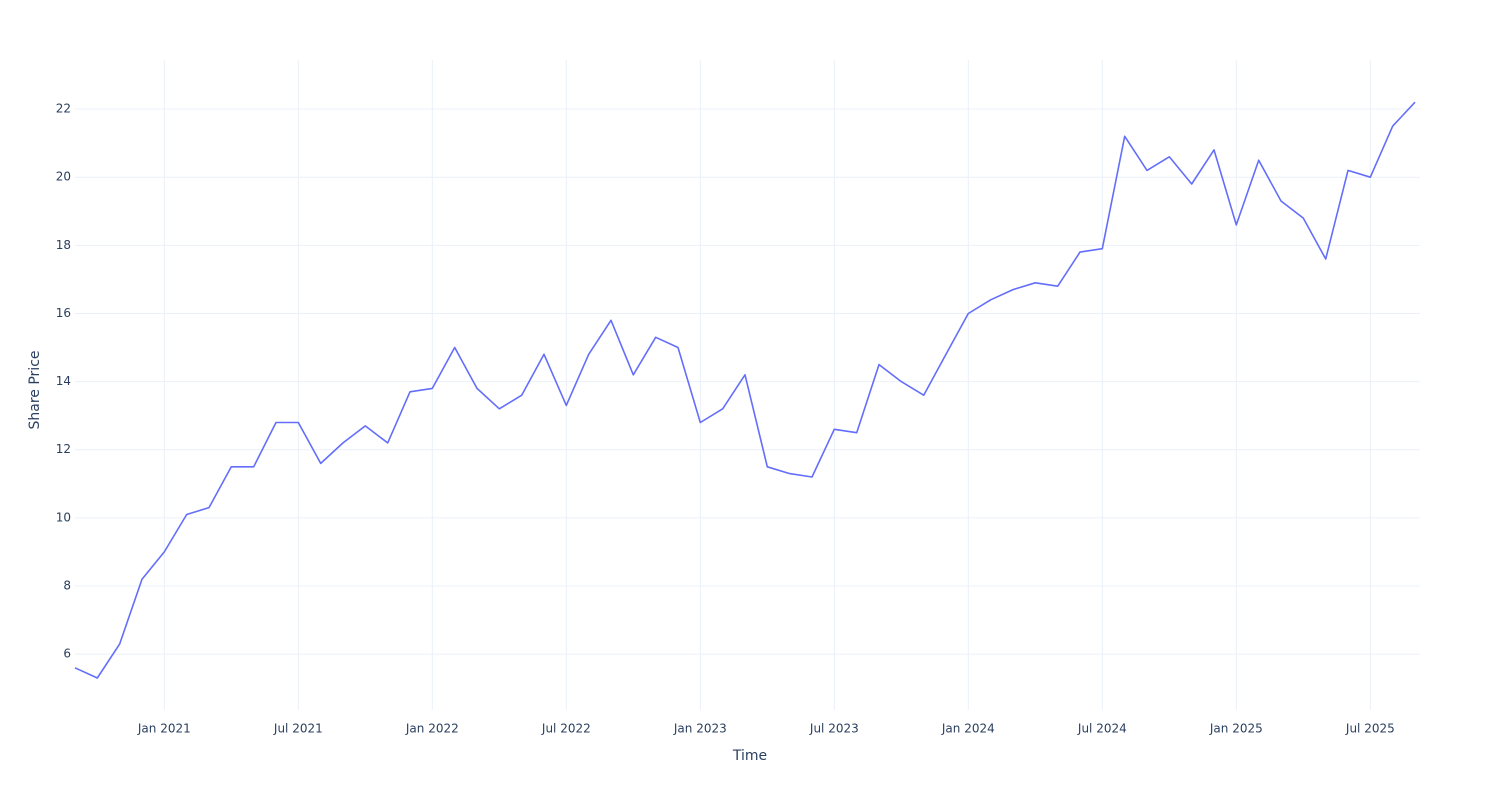 The width and height of the screenshot is (1500, 800). I want to click on y-tick-label: 22, so click(63, 109).